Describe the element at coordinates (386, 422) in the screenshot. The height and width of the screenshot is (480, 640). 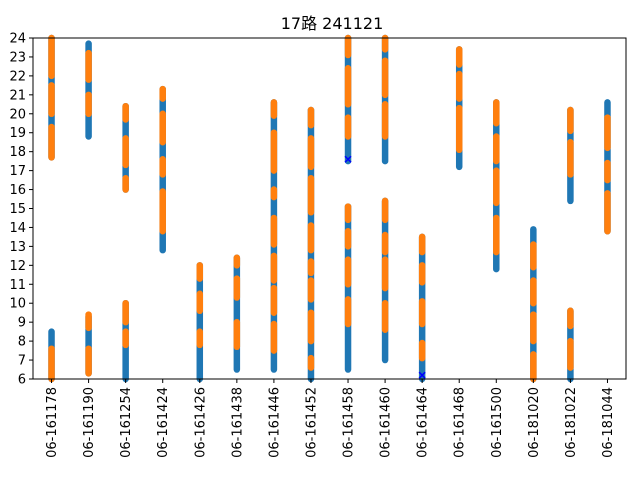
I see `x-tick-label: 06-161460` at that location.